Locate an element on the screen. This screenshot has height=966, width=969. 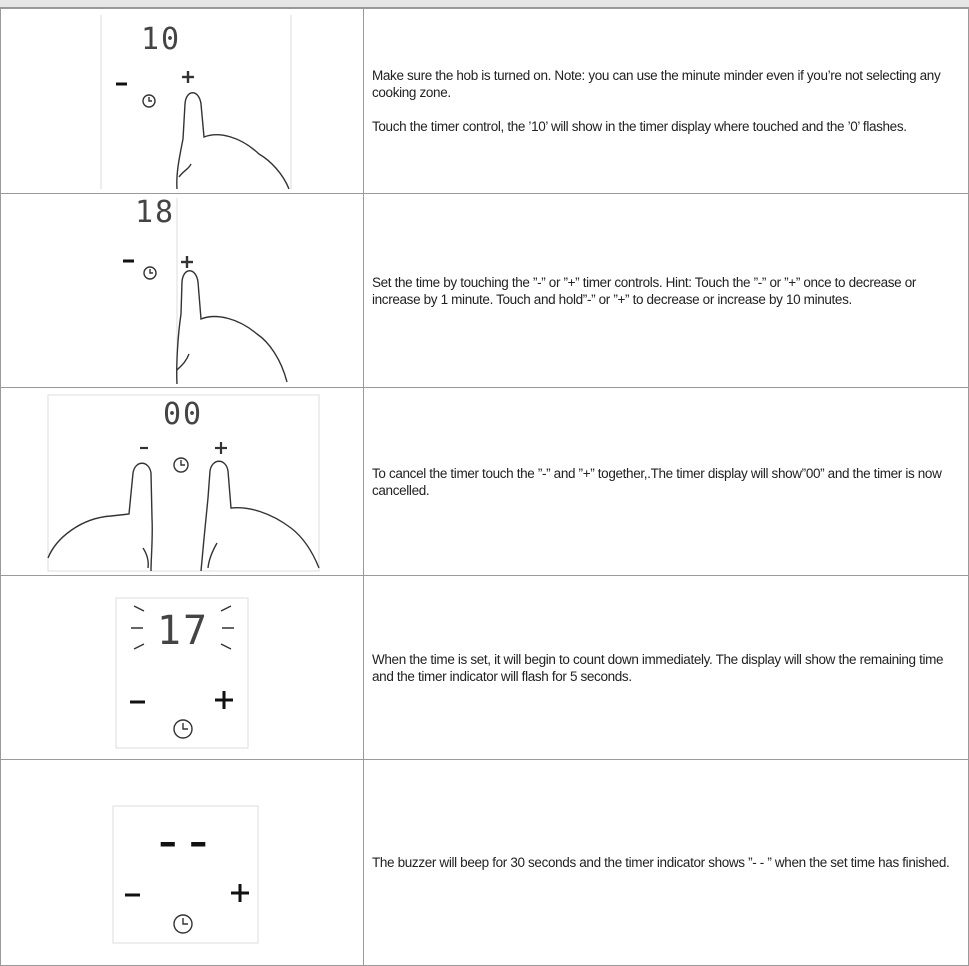
timer-display: 00 is located at coordinates (183, 414).